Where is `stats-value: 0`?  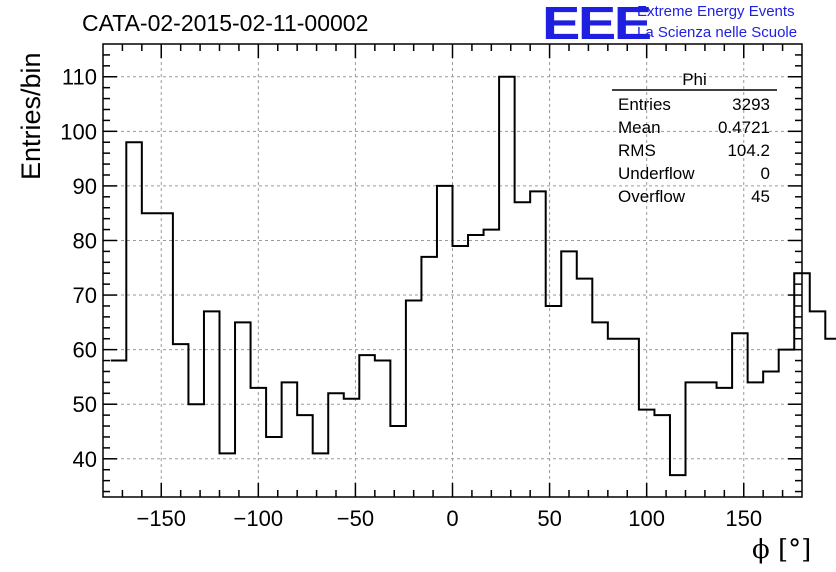
stats-value: 0 is located at coordinates (765, 173).